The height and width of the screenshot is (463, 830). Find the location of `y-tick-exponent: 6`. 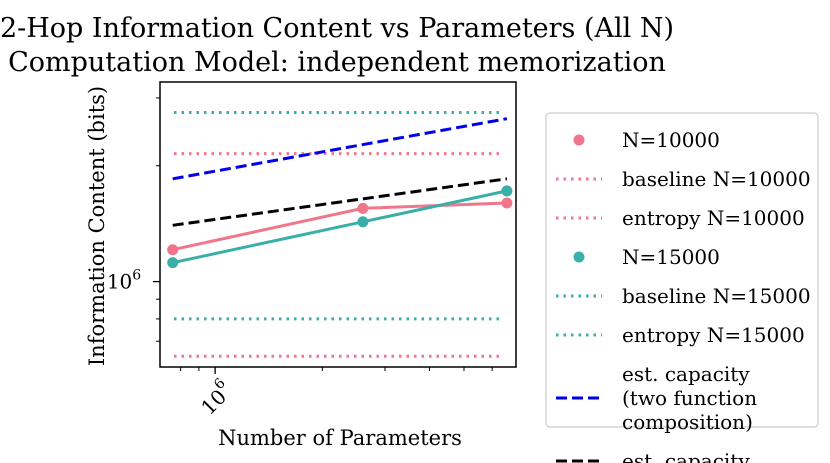

y-tick-exponent: 6 is located at coordinates (136, 276).